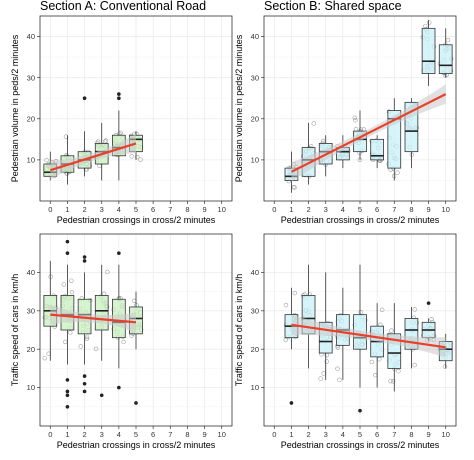 This screenshot has height=460, width=474. What do you see at coordinates (31, 272) in the screenshot?
I see `y-tick-label: 40` at bounding box center [31, 272].